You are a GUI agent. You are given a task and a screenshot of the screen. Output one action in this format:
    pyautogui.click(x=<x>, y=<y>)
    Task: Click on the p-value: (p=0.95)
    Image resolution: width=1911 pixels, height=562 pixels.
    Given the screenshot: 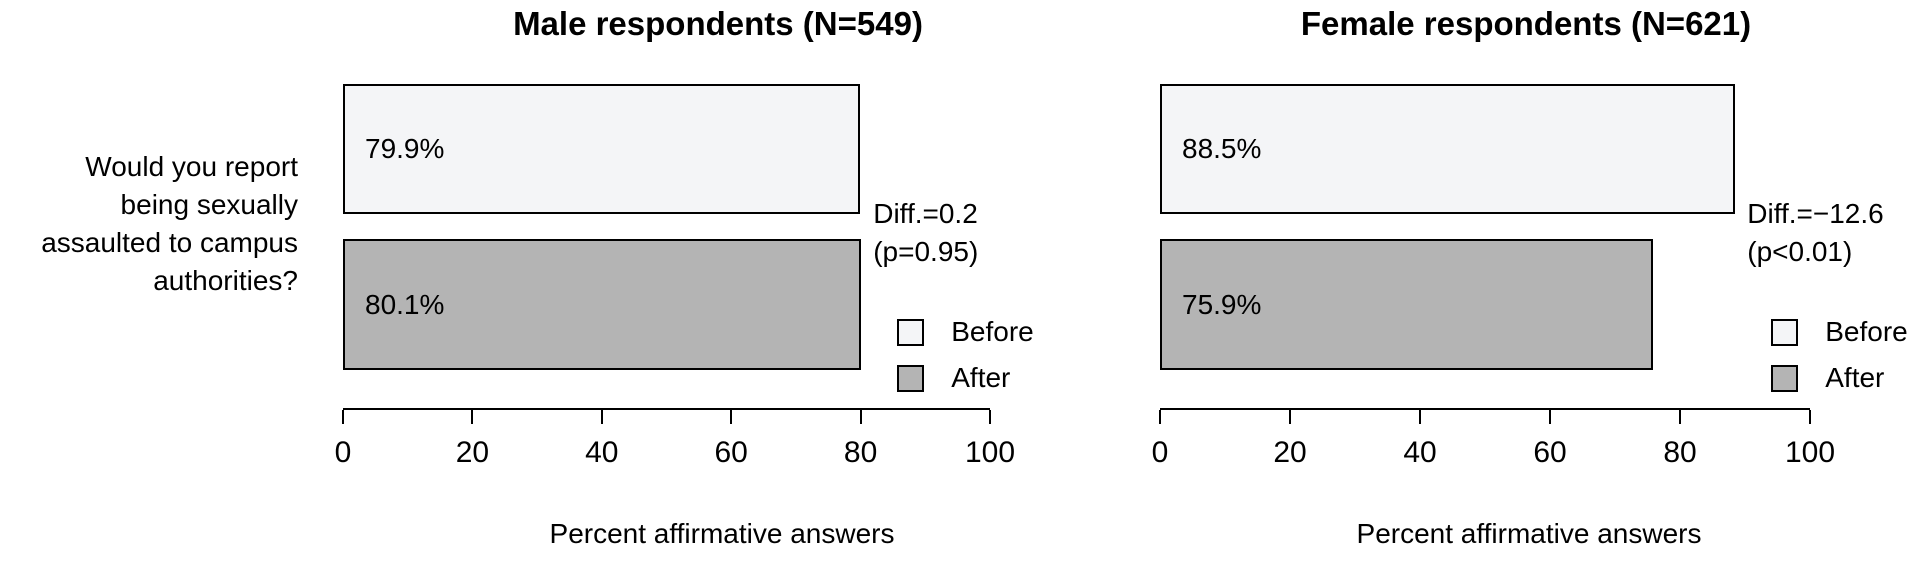 What is the action you would take?
    pyautogui.click(x=926, y=251)
    